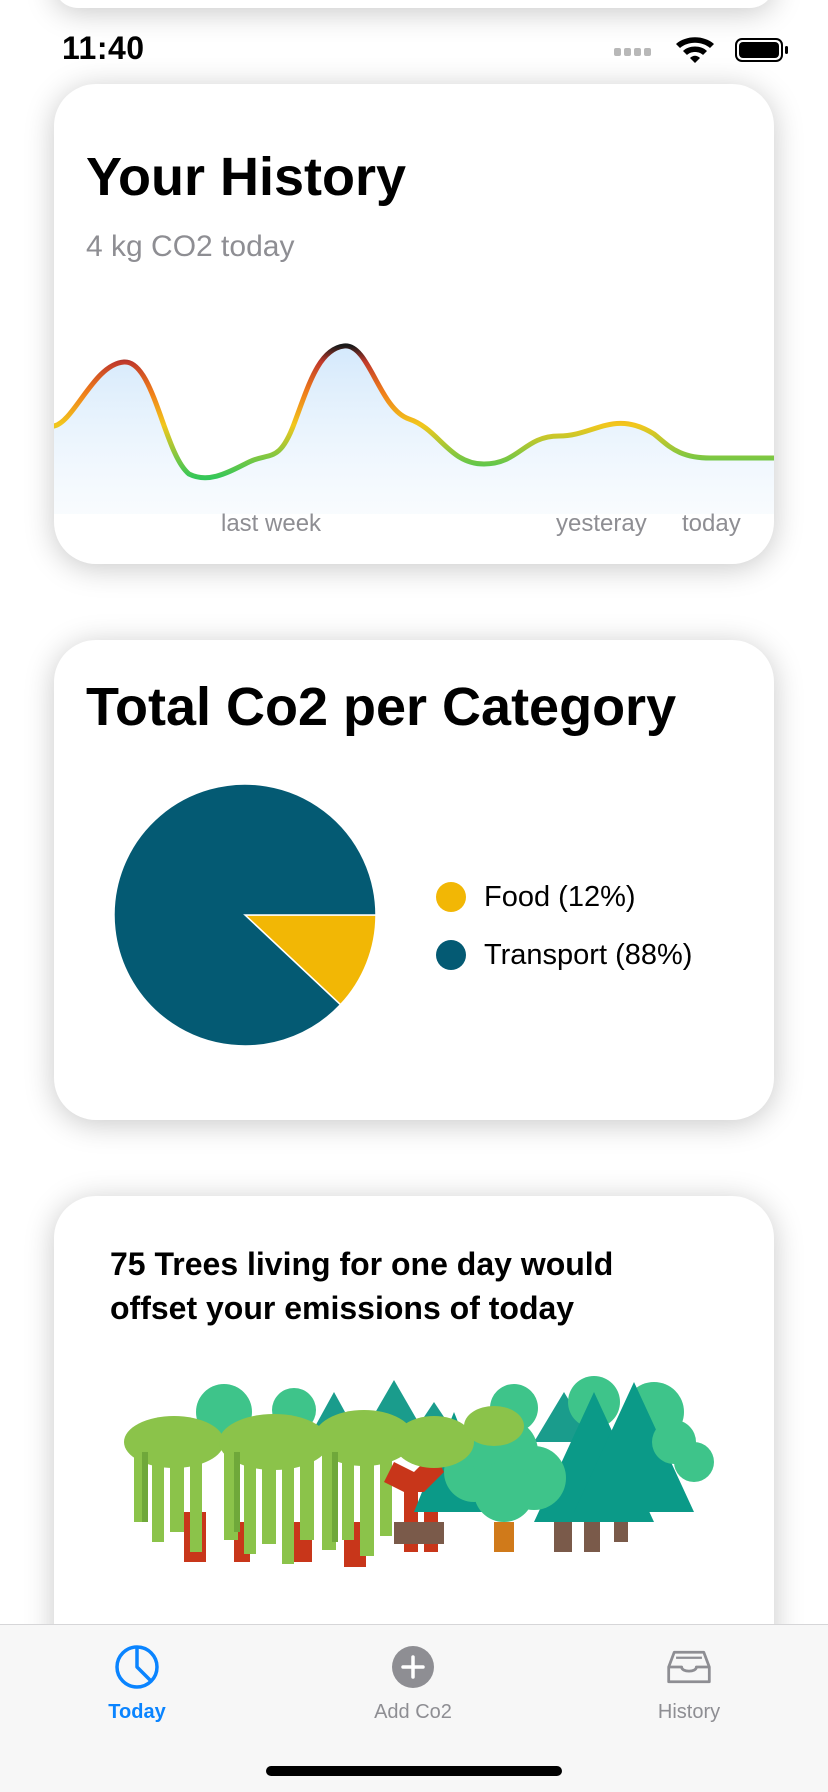  I want to click on signal-icon, so click(632, 52).